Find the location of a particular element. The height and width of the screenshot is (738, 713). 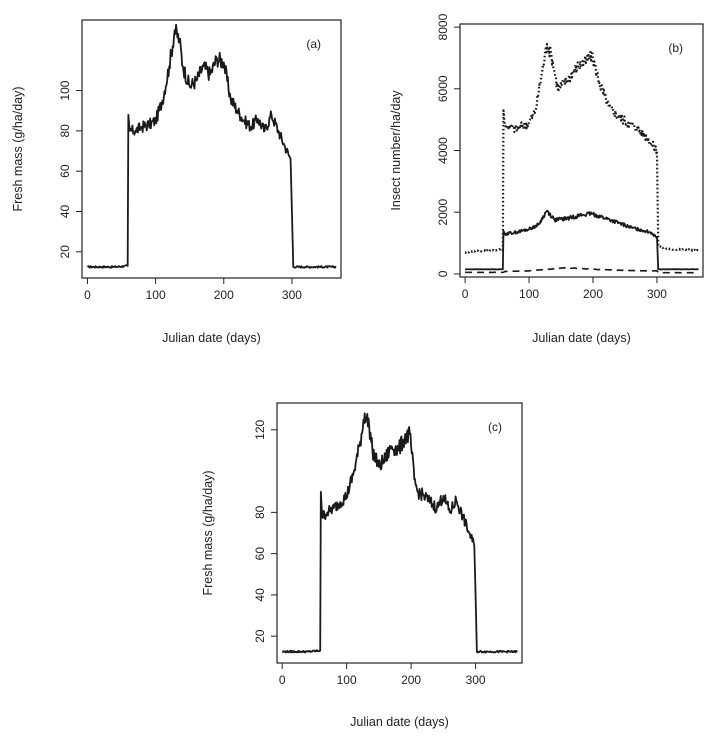

series-line-dashed is located at coordinates (581, 270).